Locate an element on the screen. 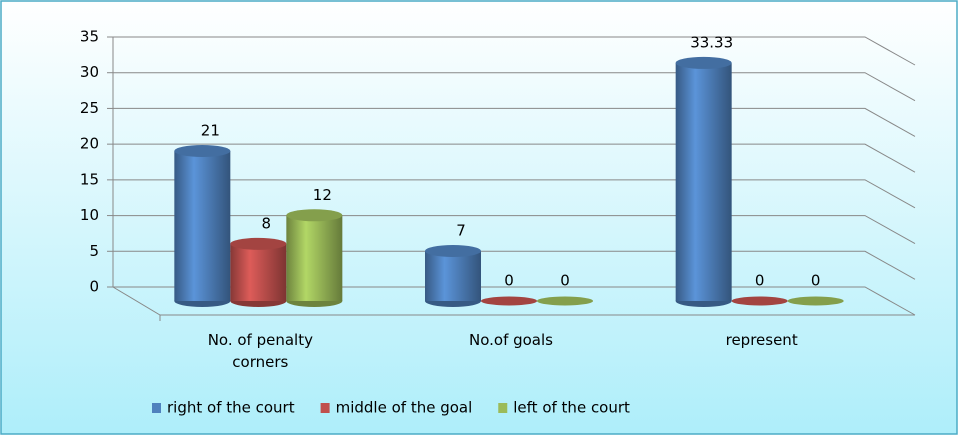 This screenshot has height=437, width=960. y-tick-label: 10 is located at coordinates (89, 215).